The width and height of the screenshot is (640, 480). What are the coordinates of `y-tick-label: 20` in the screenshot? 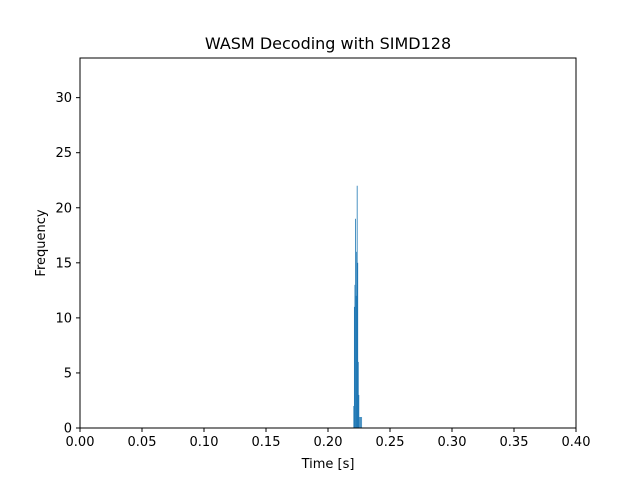 It's located at (63, 208).